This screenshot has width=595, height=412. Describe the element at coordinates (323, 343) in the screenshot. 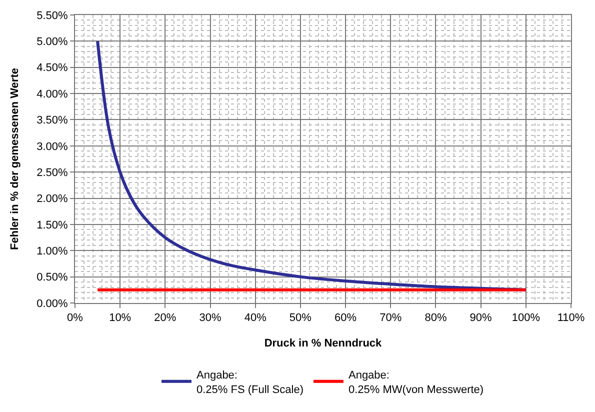

I see `x-axis-title: Druck in % Nenndruck` at that location.